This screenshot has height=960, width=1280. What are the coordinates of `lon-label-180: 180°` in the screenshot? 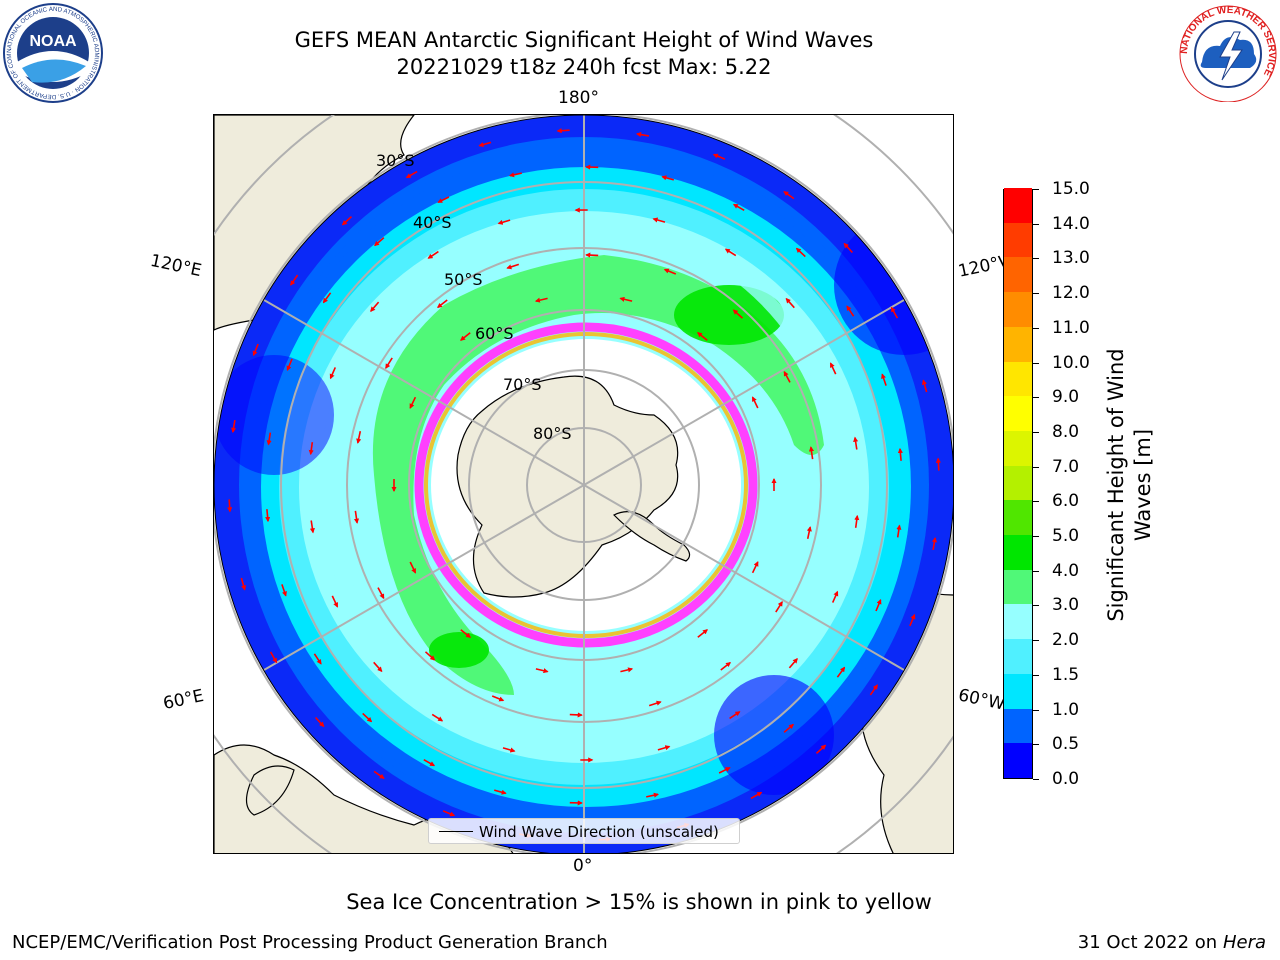 It's located at (578, 98).